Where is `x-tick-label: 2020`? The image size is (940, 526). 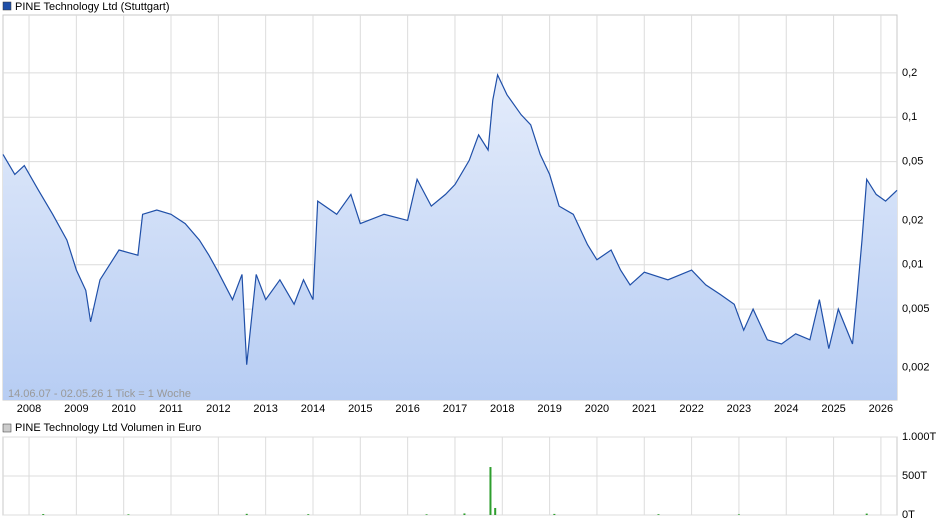
x-tick-label: 2020 is located at coordinates (597, 409).